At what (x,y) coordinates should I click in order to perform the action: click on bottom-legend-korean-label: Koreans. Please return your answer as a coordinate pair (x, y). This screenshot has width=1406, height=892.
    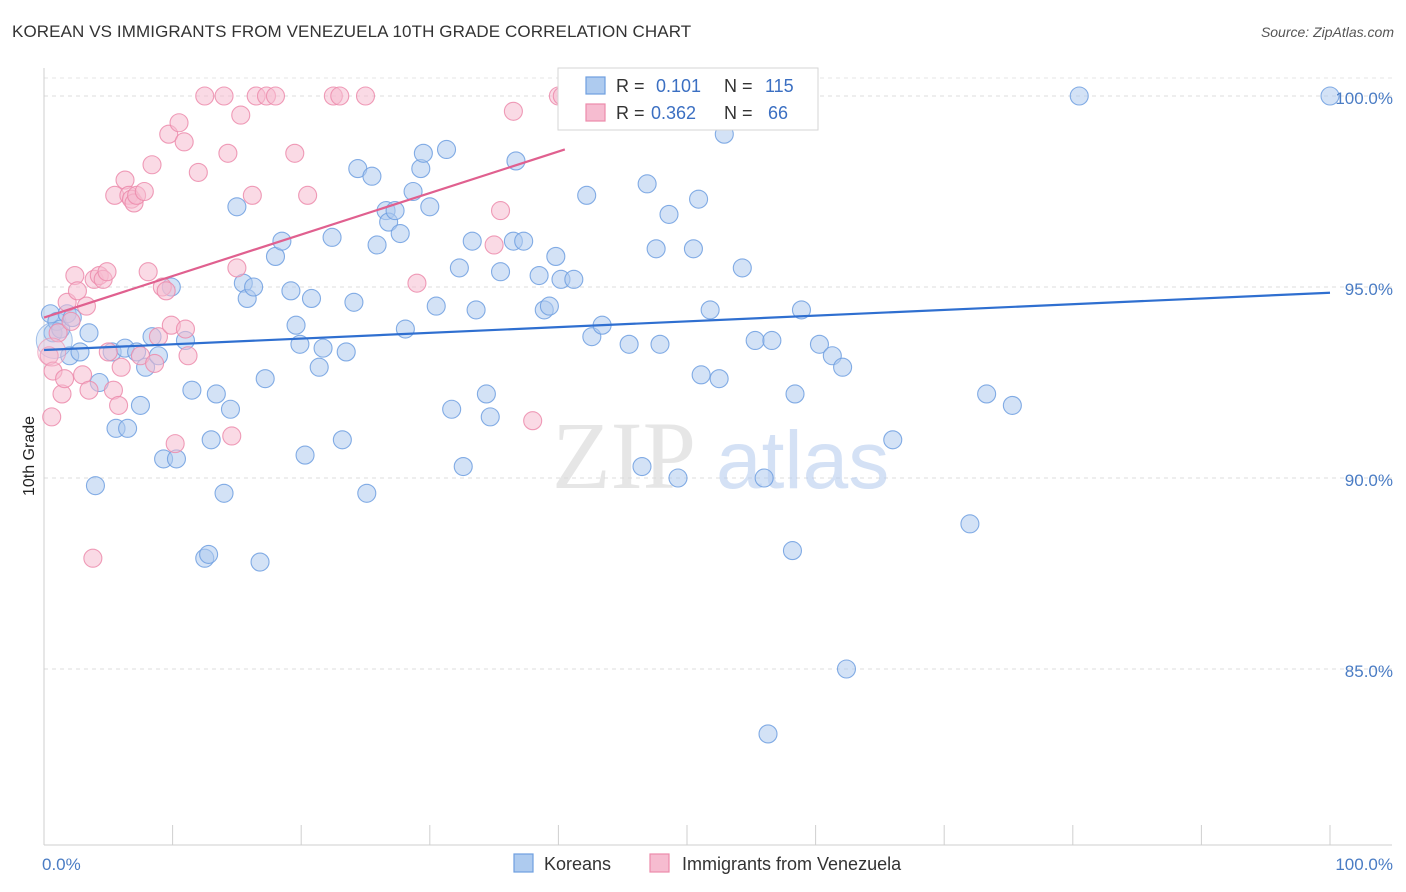
    Looking at the image, I should click on (577, 864).